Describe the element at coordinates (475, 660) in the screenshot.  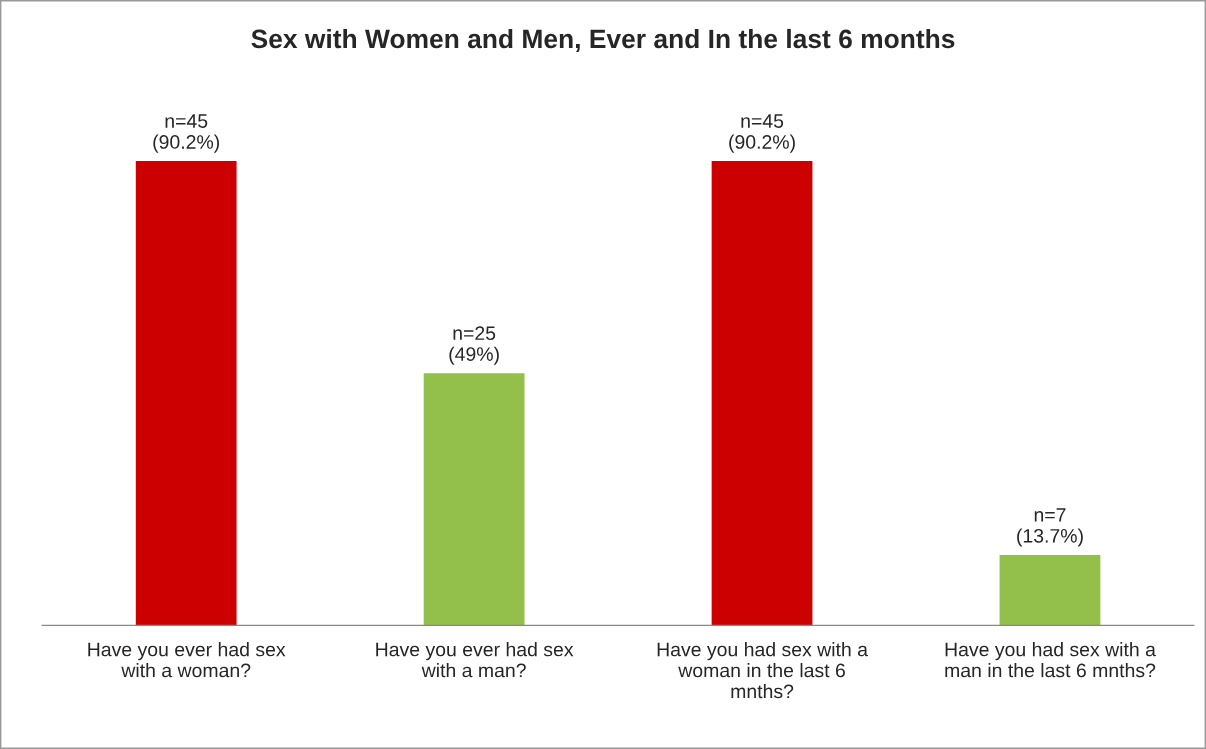
I see `x-tick-label: Have you ever had sex with a man?` at that location.